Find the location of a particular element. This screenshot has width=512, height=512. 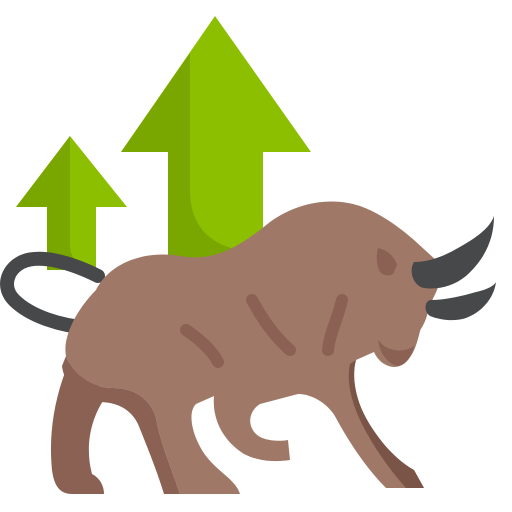

small-up-arrow-icon is located at coordinates (71, 203).